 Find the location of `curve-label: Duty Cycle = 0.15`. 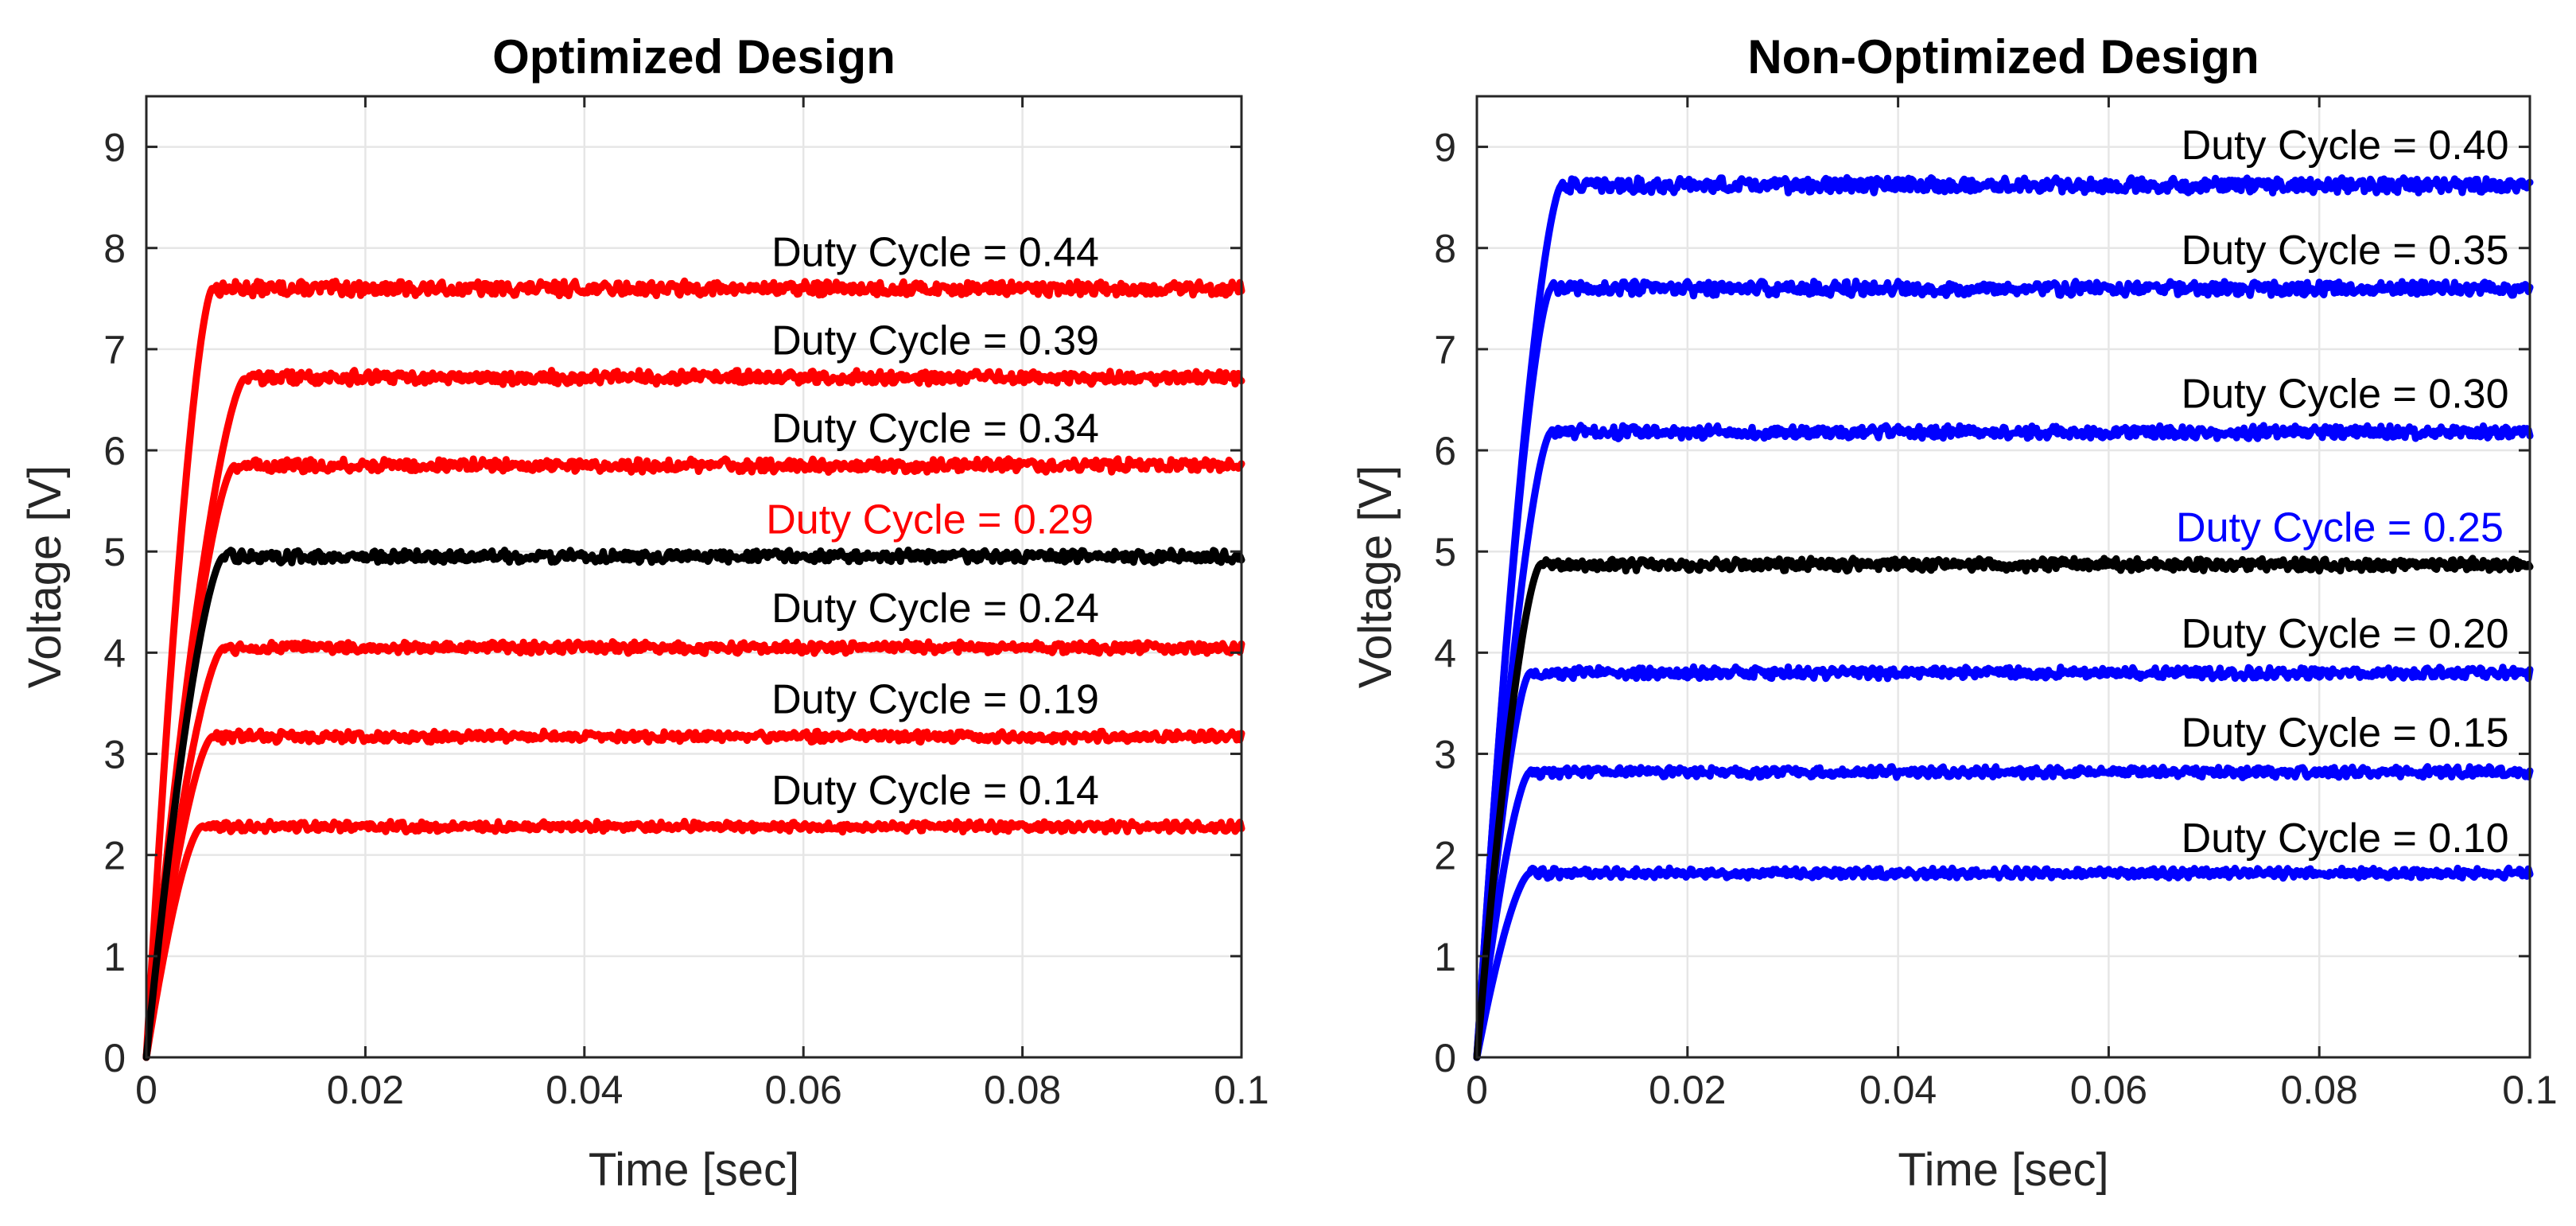

curve-label: Duty Cycle = 0.15 is located at coordinates (2345, 733).